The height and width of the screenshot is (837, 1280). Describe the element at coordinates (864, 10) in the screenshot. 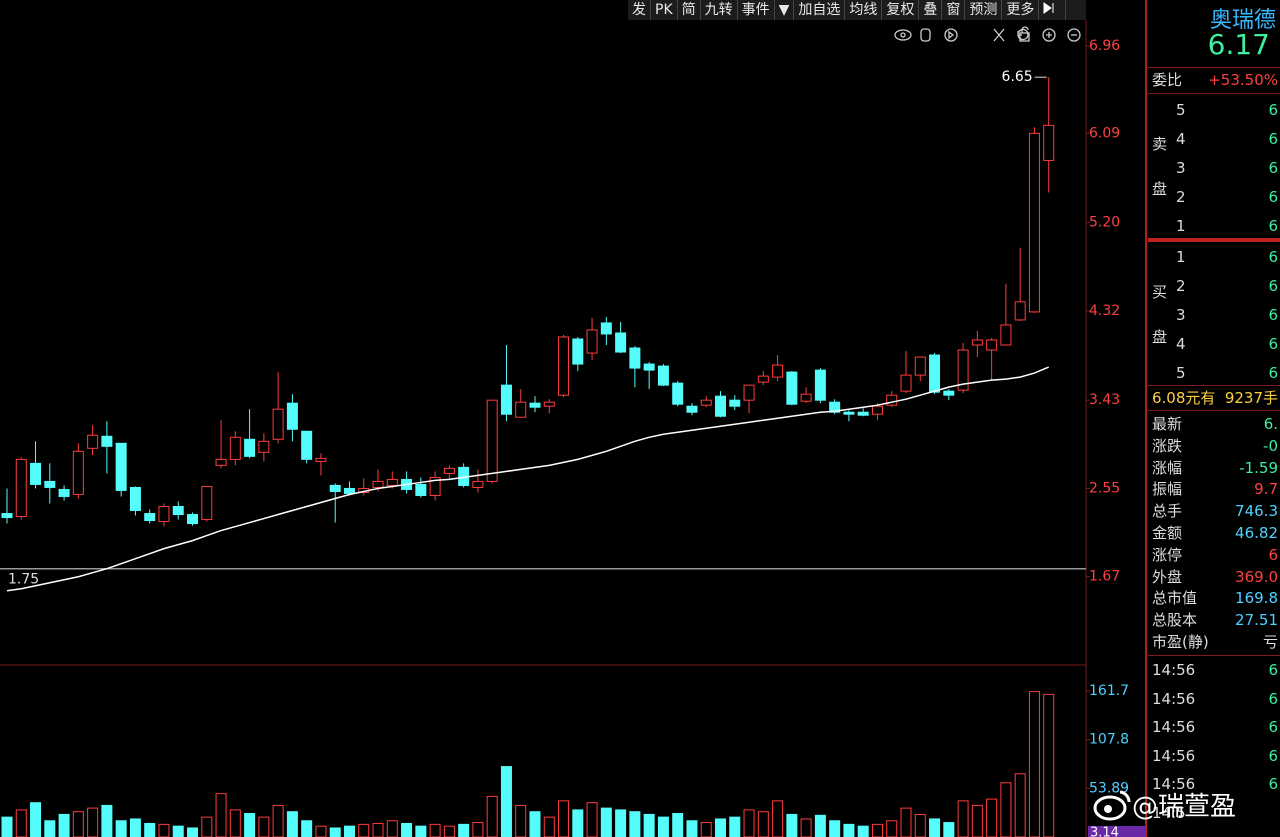

I see `toolbar-button: 均线` at that location.